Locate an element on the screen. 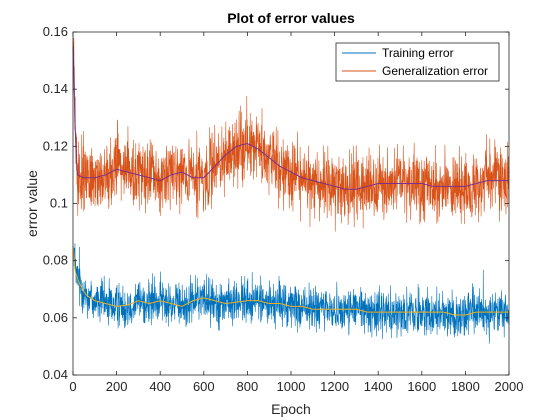 The image size is (560, 420). legend-box is located at coordinates (417, 62).